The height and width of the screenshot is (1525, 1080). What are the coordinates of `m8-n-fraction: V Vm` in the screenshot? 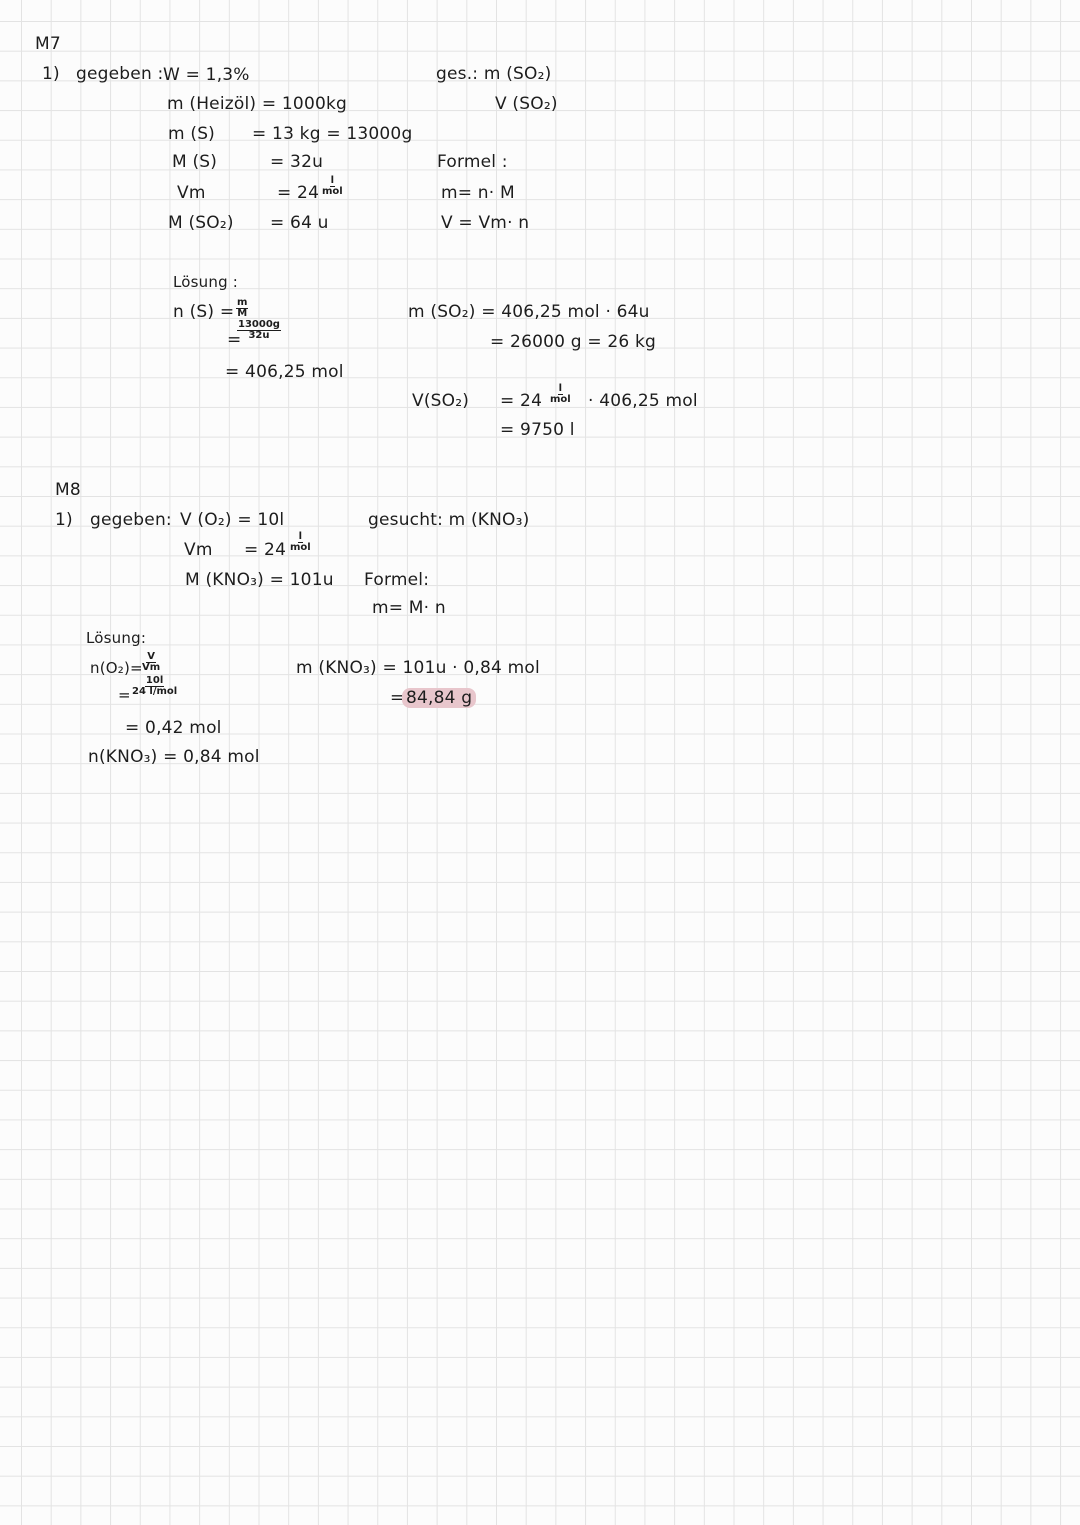 It's located at (151, 662).